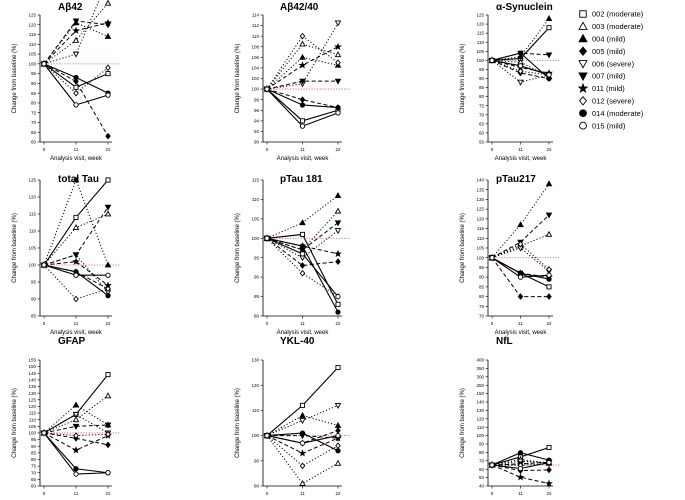 The width and height of the screenshot is (685, 500). I want to click on y-tick-label: 65, so click(482, 123).